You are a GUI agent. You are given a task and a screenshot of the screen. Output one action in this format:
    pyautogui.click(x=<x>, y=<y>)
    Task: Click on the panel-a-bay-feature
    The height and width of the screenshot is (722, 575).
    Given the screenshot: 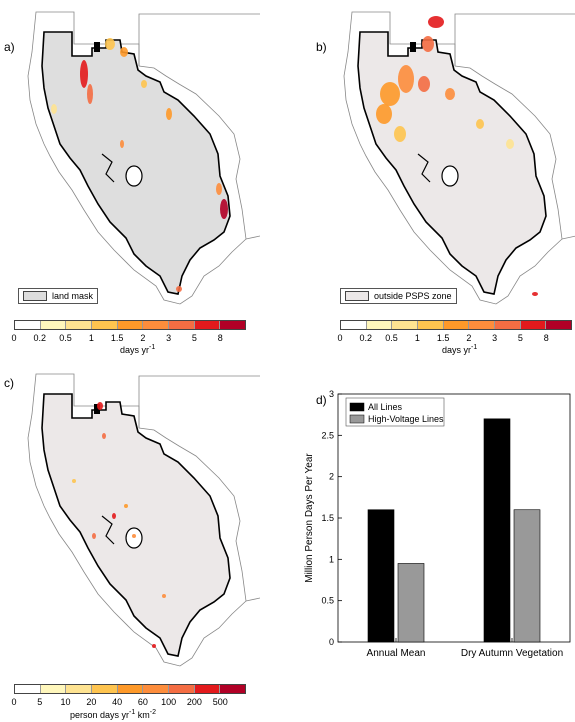 What is the action you would take?
    pyautogui.click(x=134, y=176)
    